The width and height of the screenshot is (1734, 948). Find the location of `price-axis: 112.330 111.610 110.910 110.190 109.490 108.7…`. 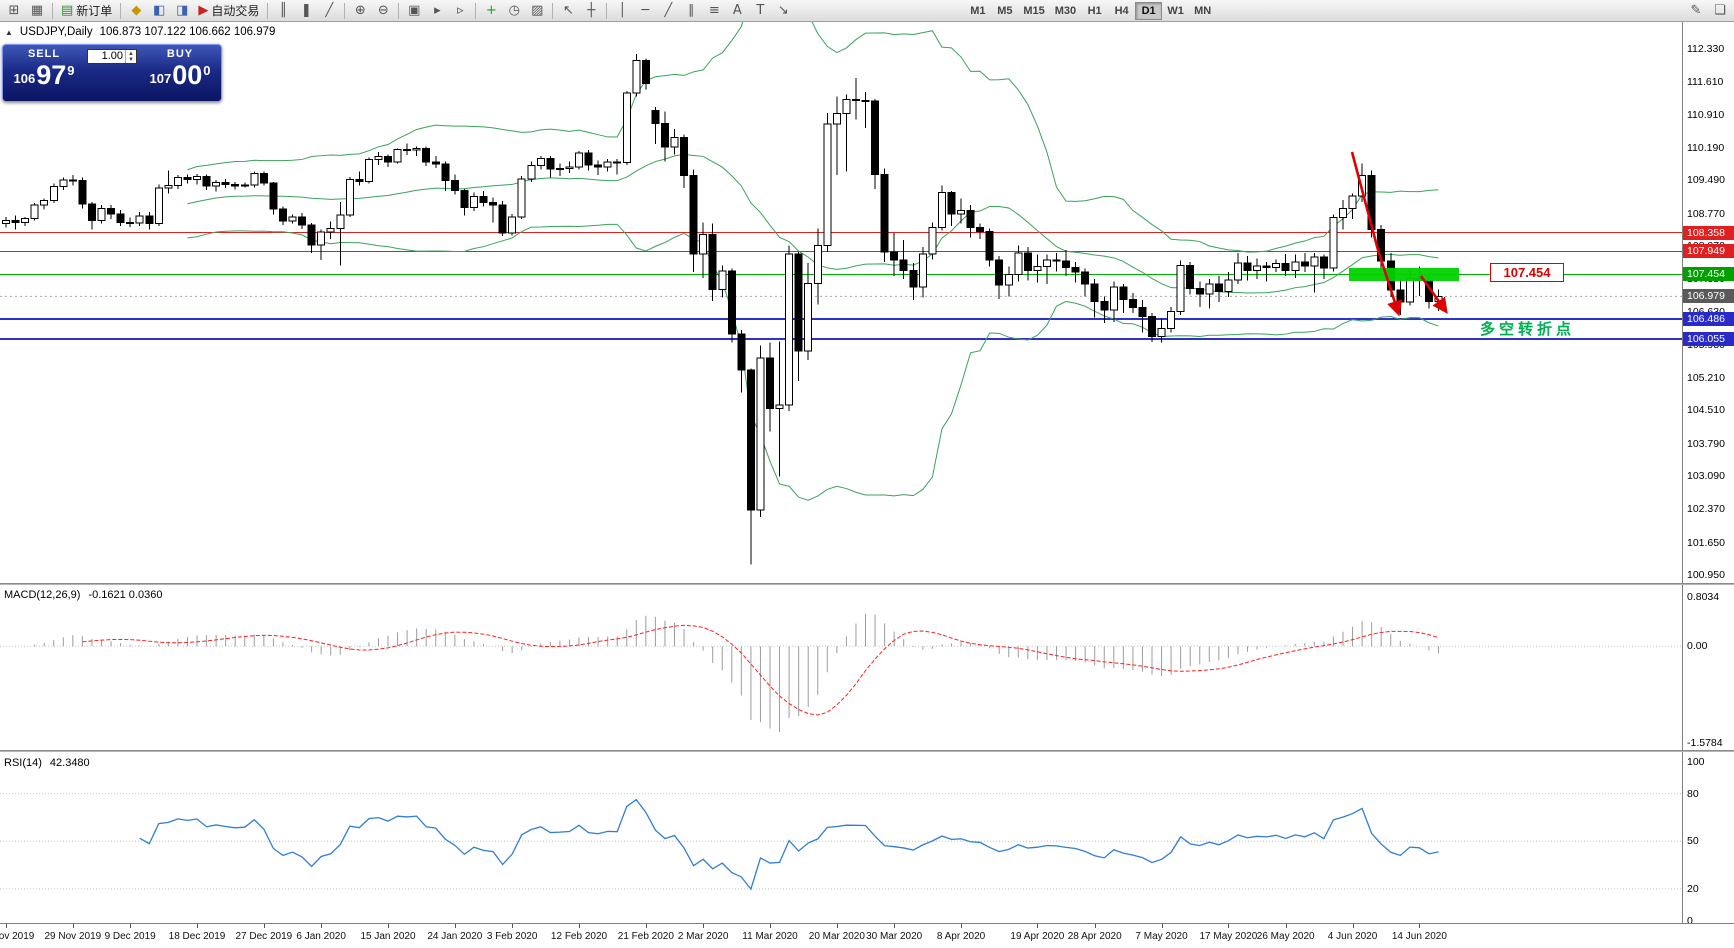

price-axis: 112.330 111.610 110.910 110.190 109.490 108.7… is located at coordinates (1708, 302).